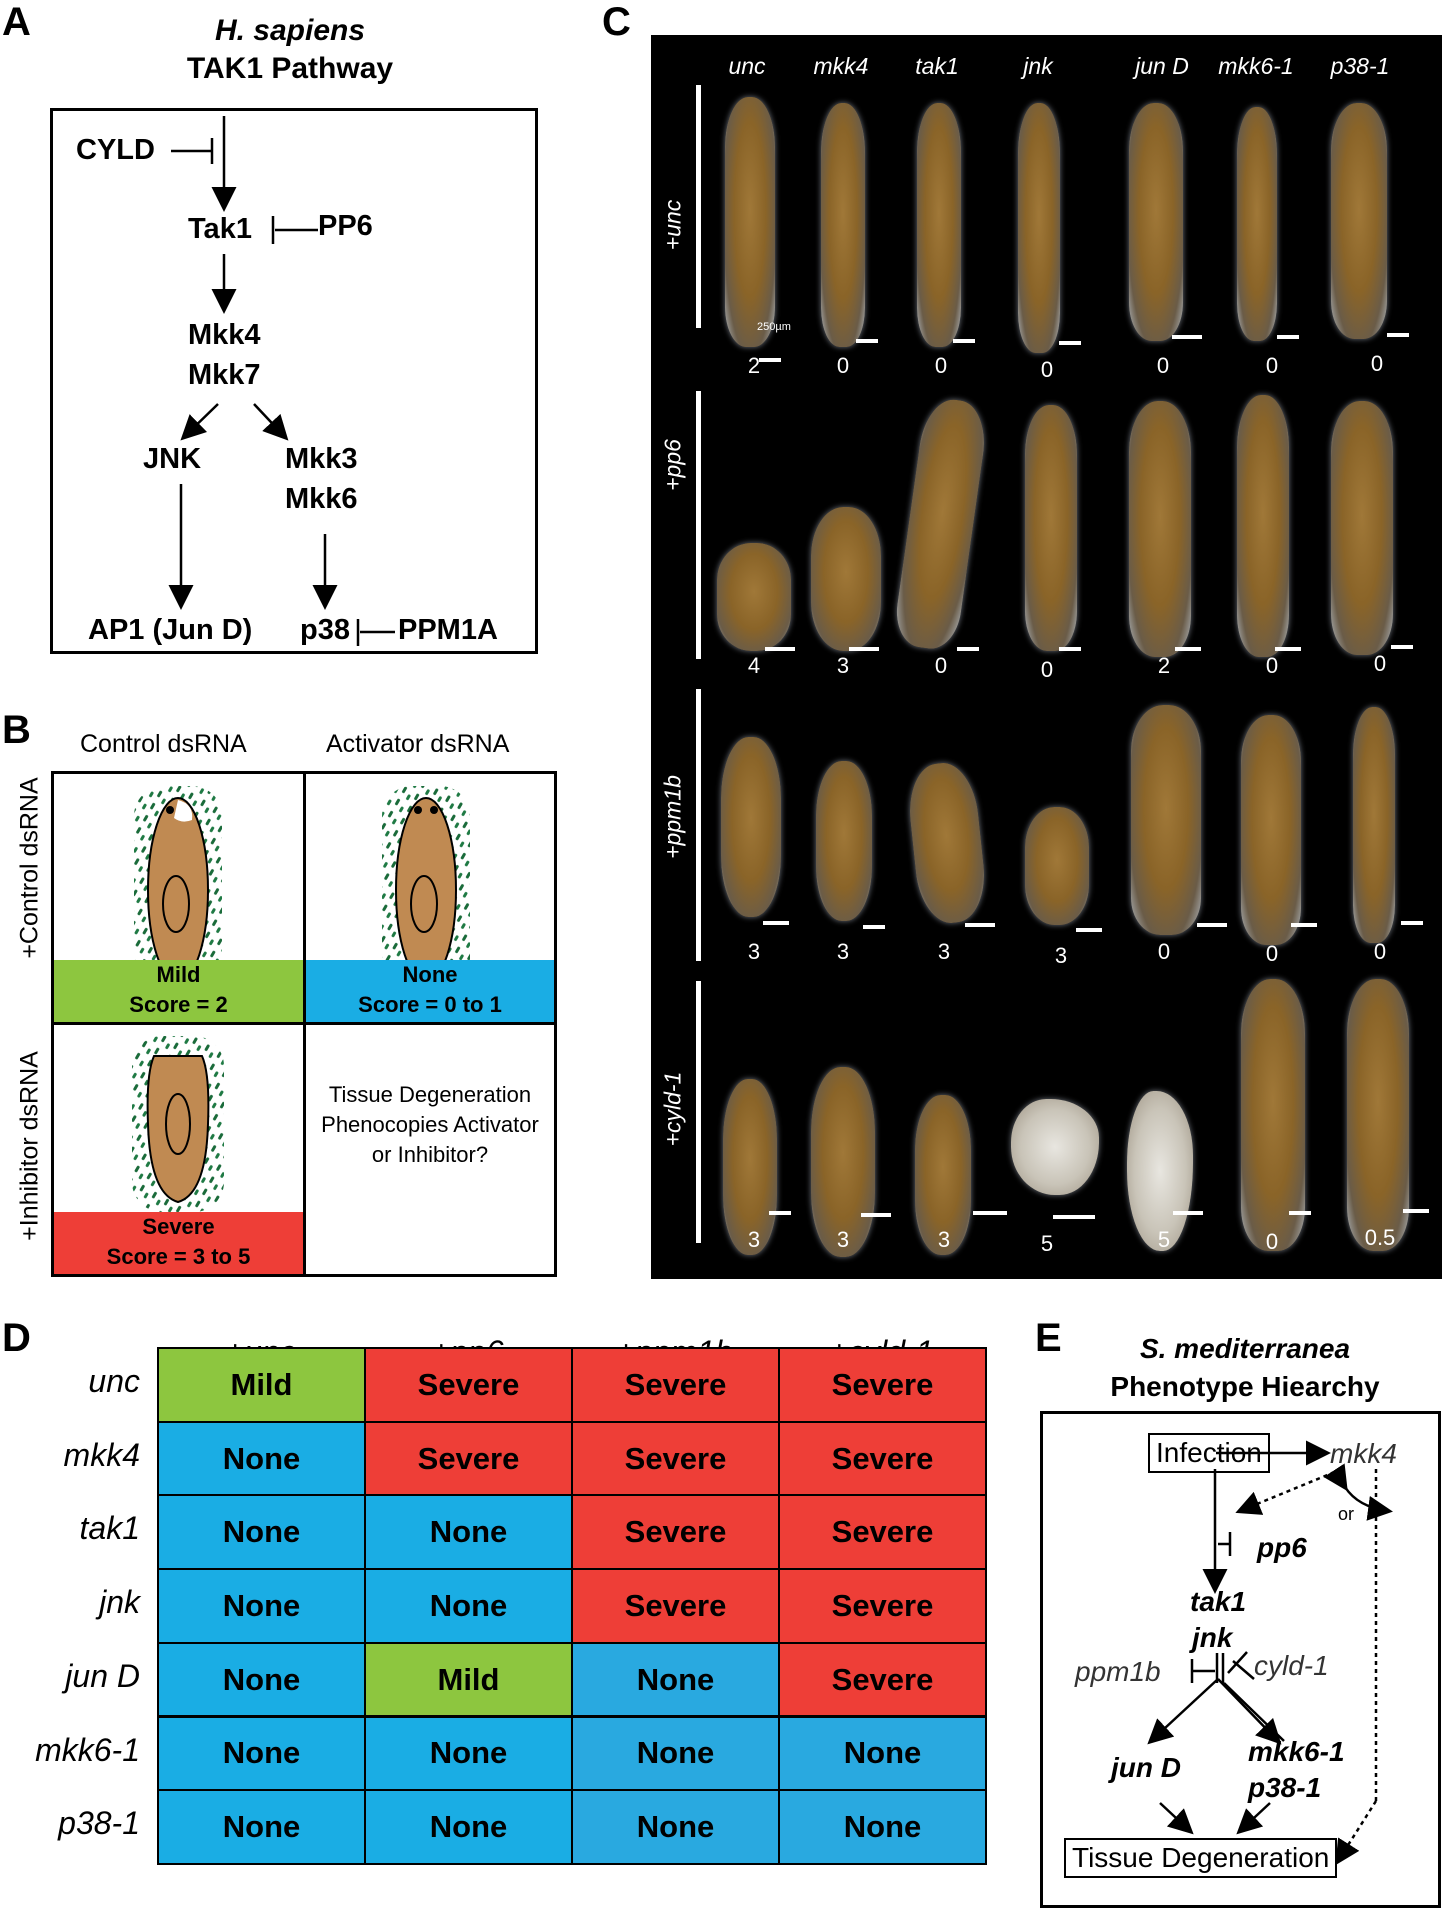 This screenshot has width=1445, height=1908. Describe the element at coordinates (1209, 1453) in the screenshot. I see `e-node-infection: Infection` at that location.